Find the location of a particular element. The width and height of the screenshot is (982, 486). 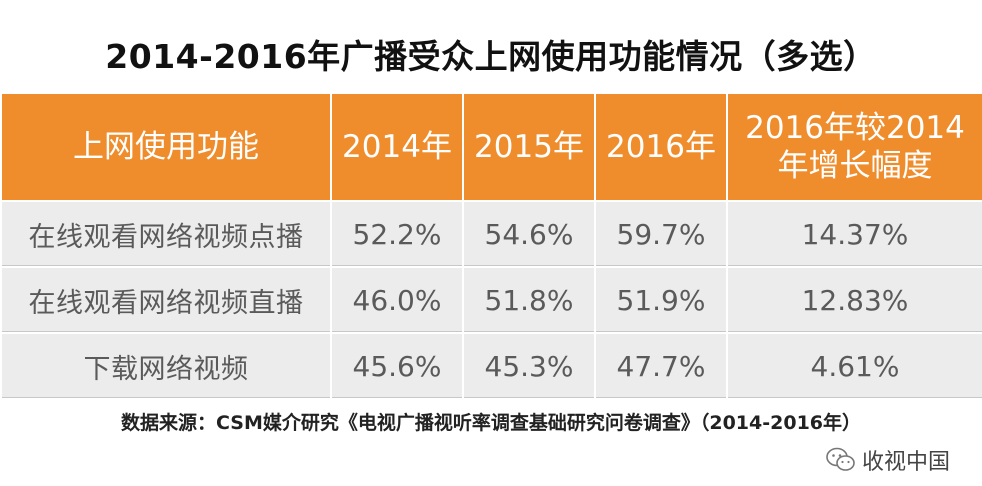

header-cell: 2016年 is located at coordinates (661, 147).